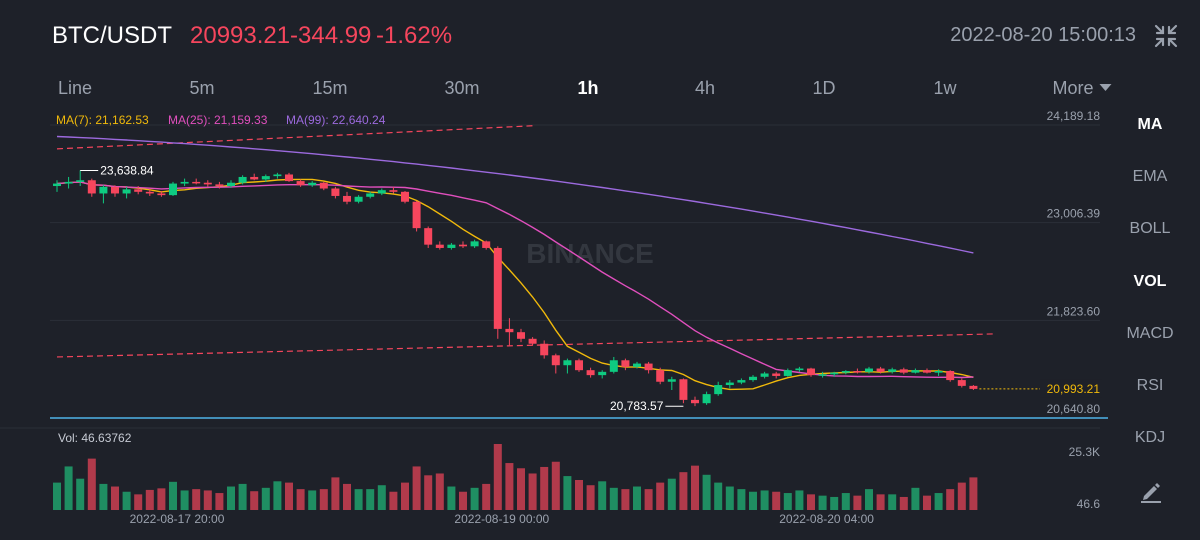 The height and width of the screenshot is (540, 1200). What do you see at coordinates (1071, 388) in the screenshot?
I see `last-price-badge` at bounding box center [1071, 388].